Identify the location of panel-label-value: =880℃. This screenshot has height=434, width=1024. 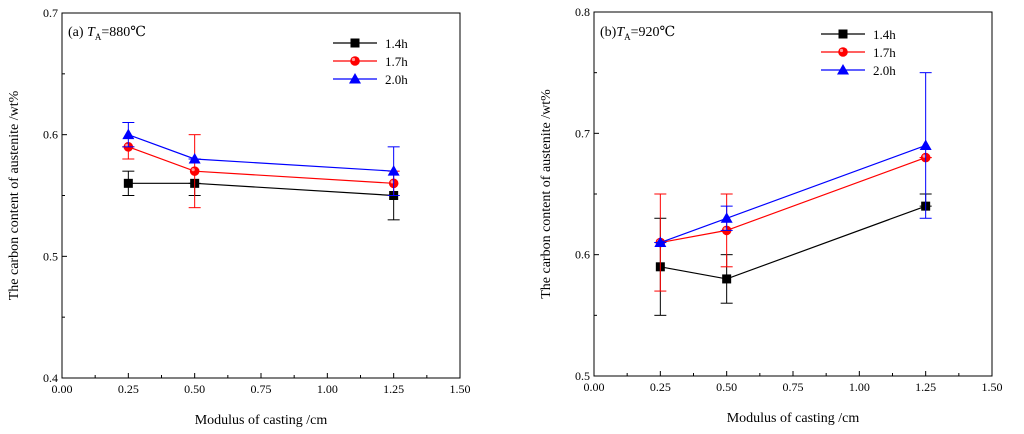
(123, 32).